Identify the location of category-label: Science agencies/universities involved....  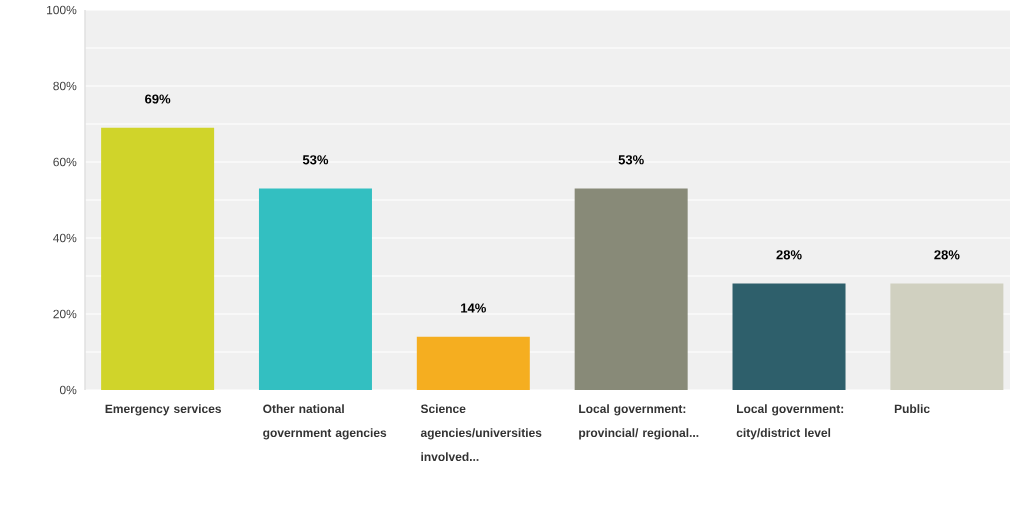
(481, 433).